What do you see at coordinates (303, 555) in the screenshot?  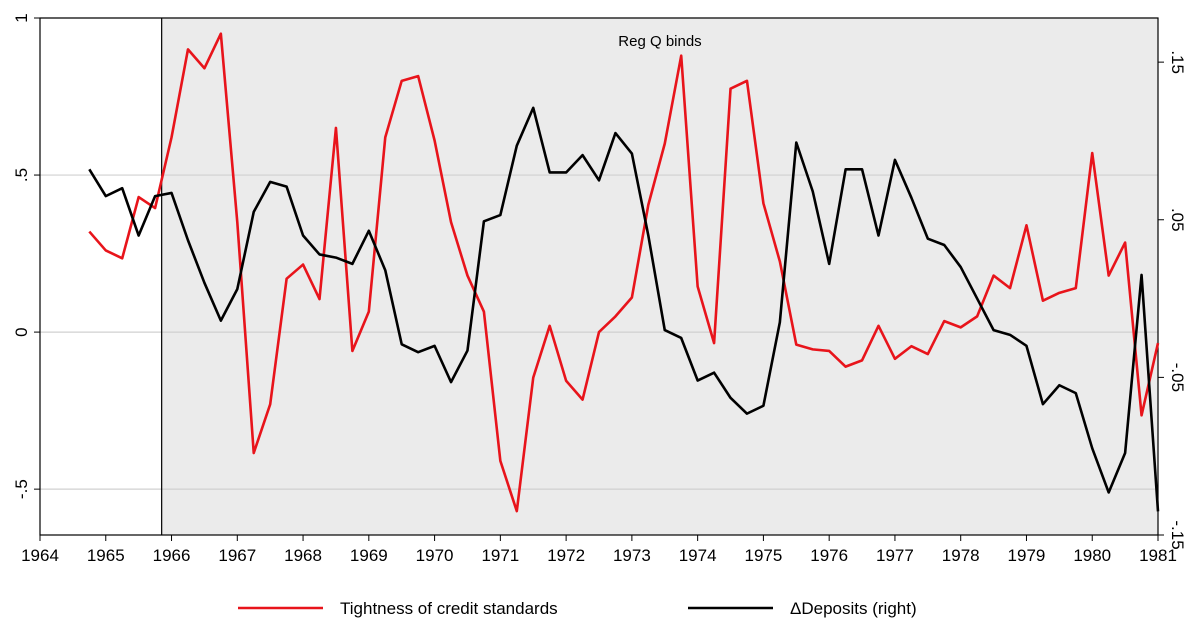 I see `x-tick-label: 1968` at bounding box center [303, 555].